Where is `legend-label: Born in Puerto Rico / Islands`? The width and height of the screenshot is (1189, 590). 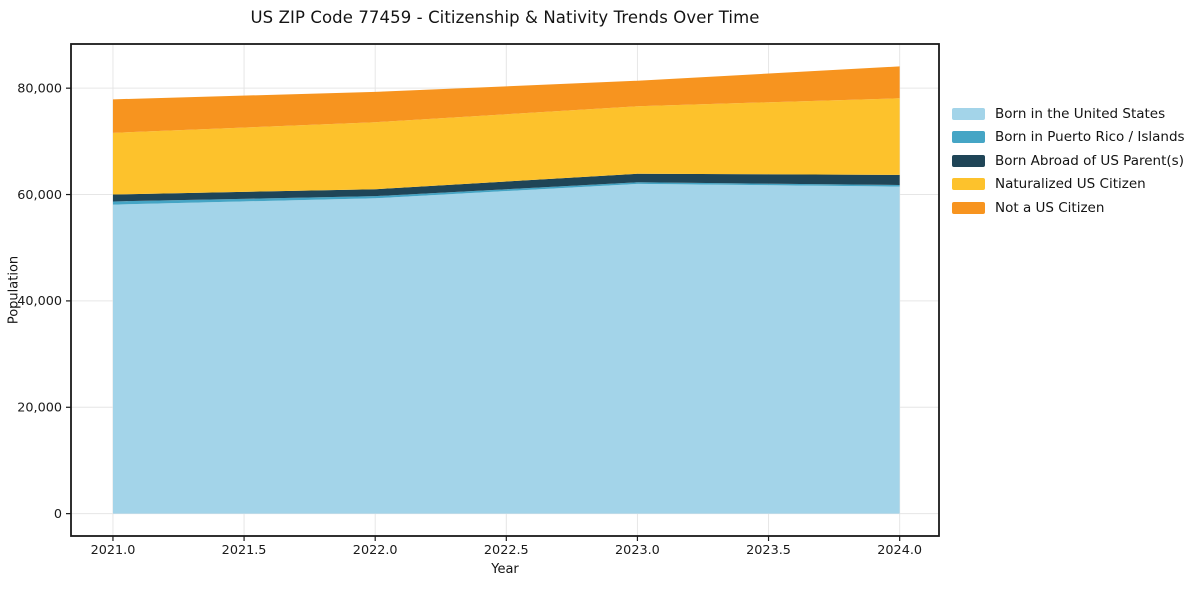 legend-label: Born in Puerto Rico / Islands is located at coordinates (1090, 137).